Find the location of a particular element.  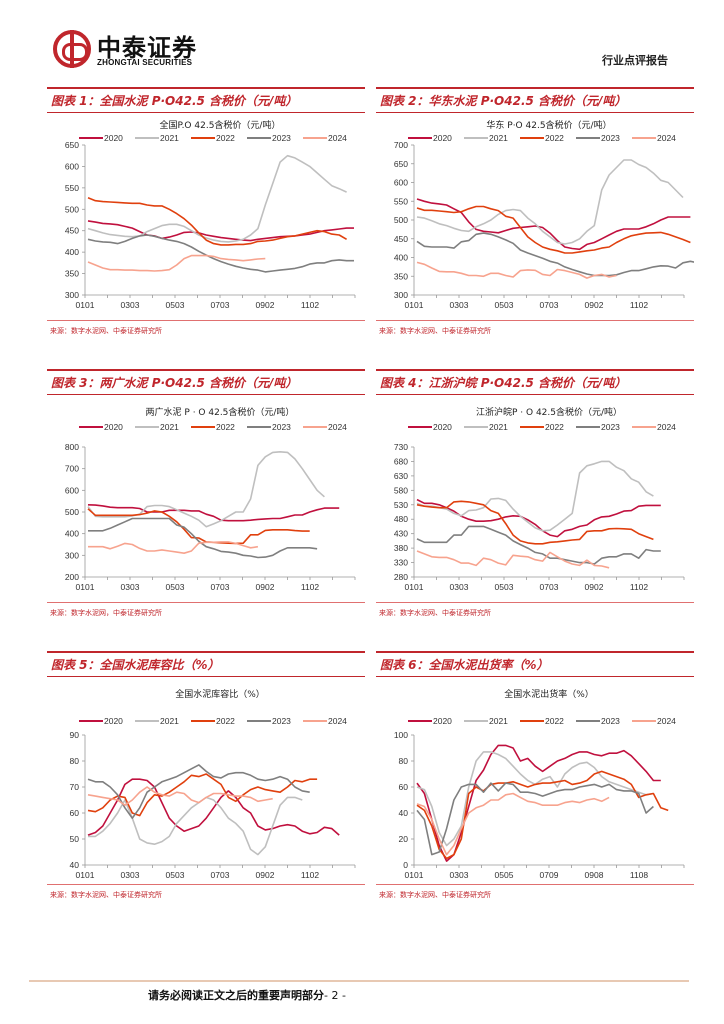

x-tick-label: 0703 is located at coordinates (549, 587).